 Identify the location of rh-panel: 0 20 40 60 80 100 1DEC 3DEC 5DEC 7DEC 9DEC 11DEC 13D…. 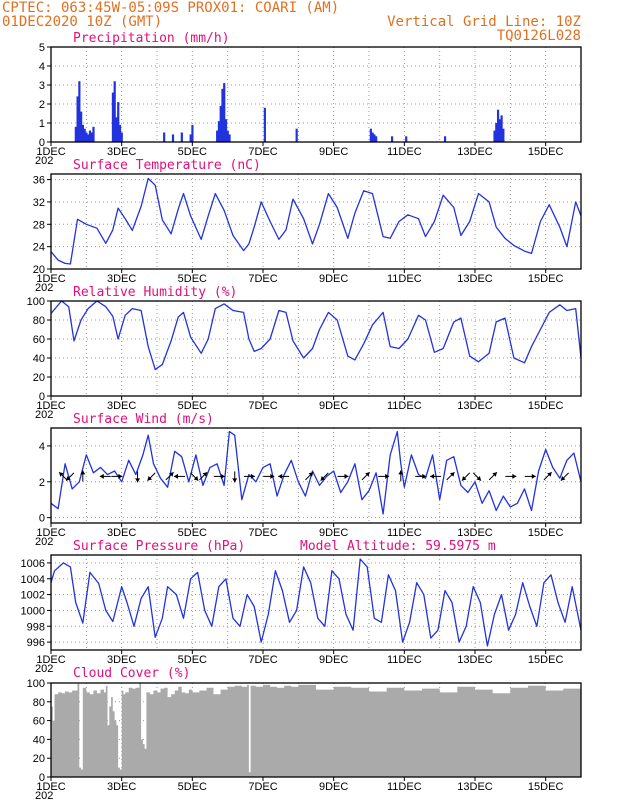
(304, 358).